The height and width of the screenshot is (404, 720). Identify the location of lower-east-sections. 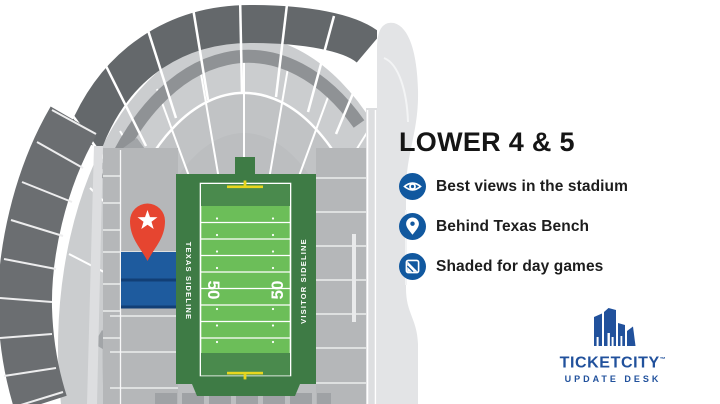
(346, 256).